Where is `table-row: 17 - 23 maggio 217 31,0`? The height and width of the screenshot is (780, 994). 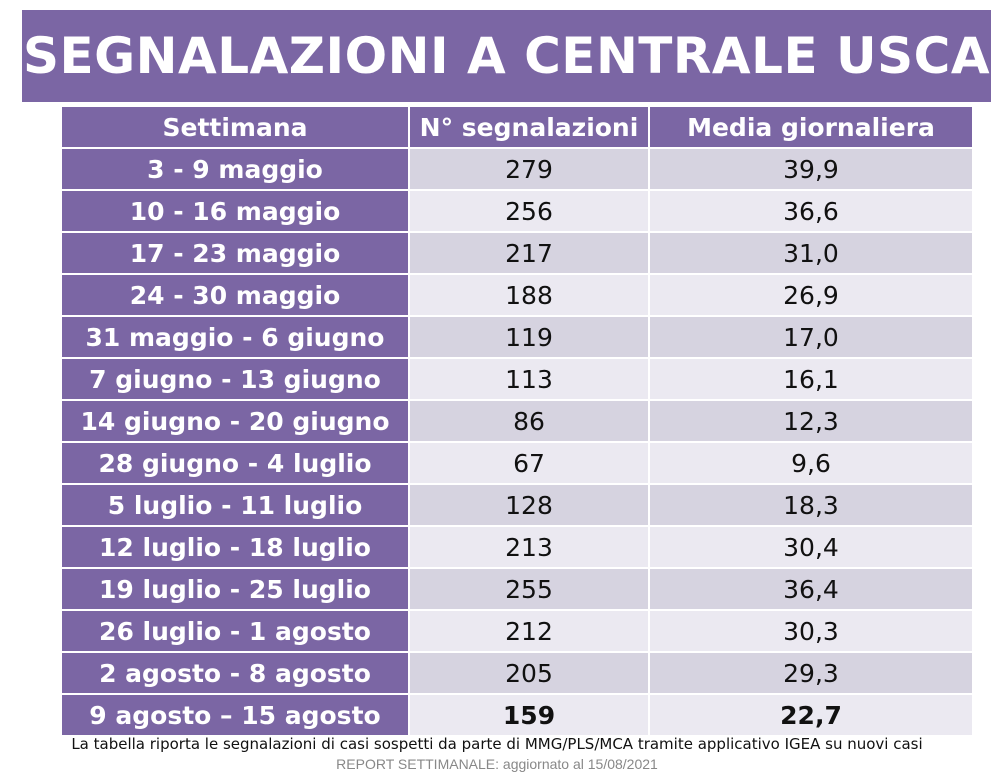 table-row: 17 - 23 maggio 217 31,0 is located at coordinates (517, 254).